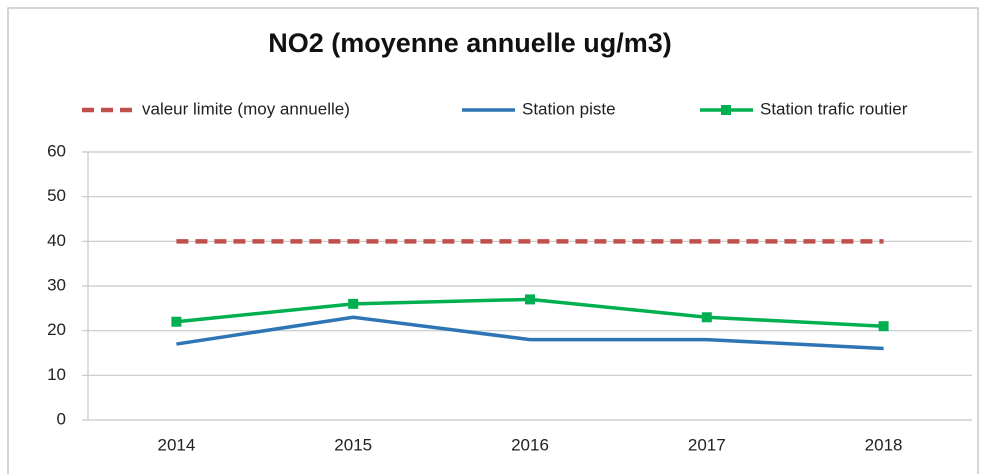 The width and height of the screenshot is (986, 474). What do you see at coordinates (56, 150) in the screenshot?
I see `y-tick-label: 60` at bounding box center [56, 150].